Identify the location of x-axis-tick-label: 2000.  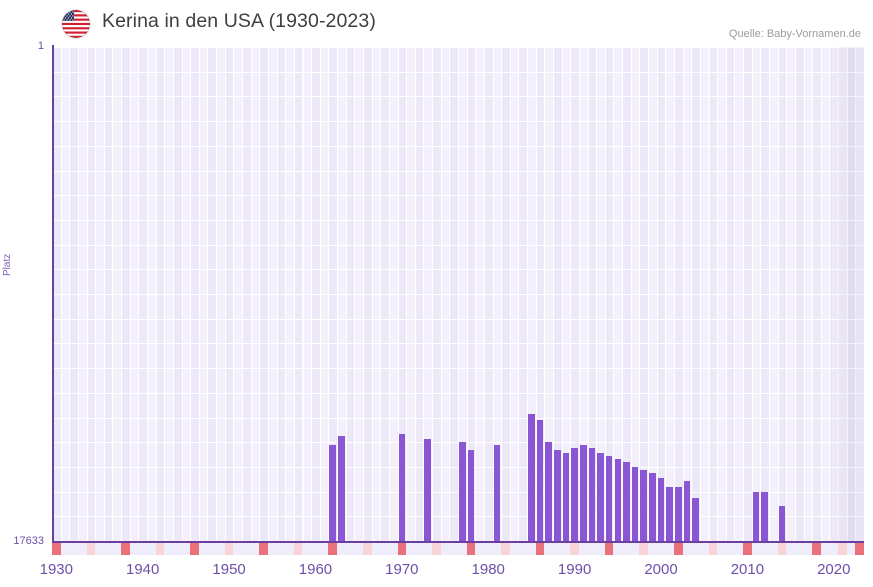
(661, 569).